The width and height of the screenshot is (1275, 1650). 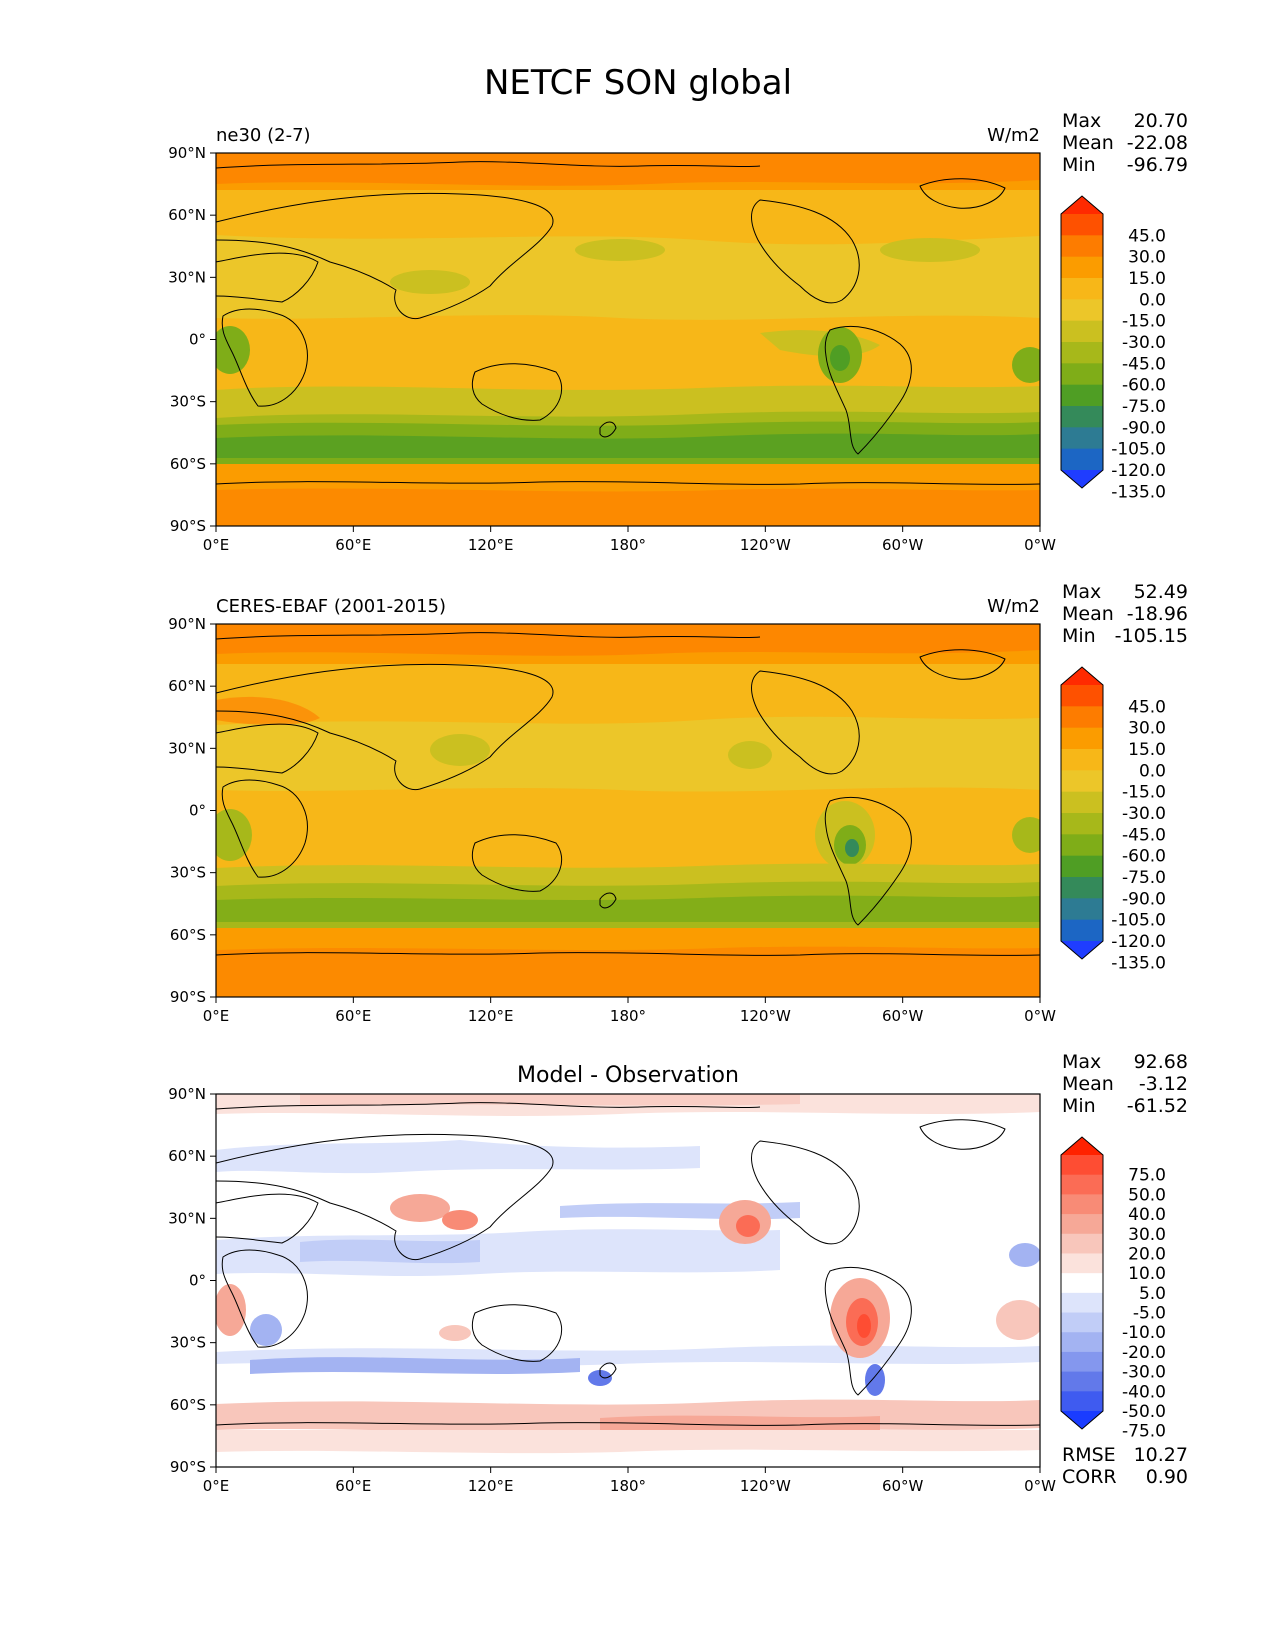 I want to click on colorbar-level-label: -50.0, so click(x=1144, y=1412).